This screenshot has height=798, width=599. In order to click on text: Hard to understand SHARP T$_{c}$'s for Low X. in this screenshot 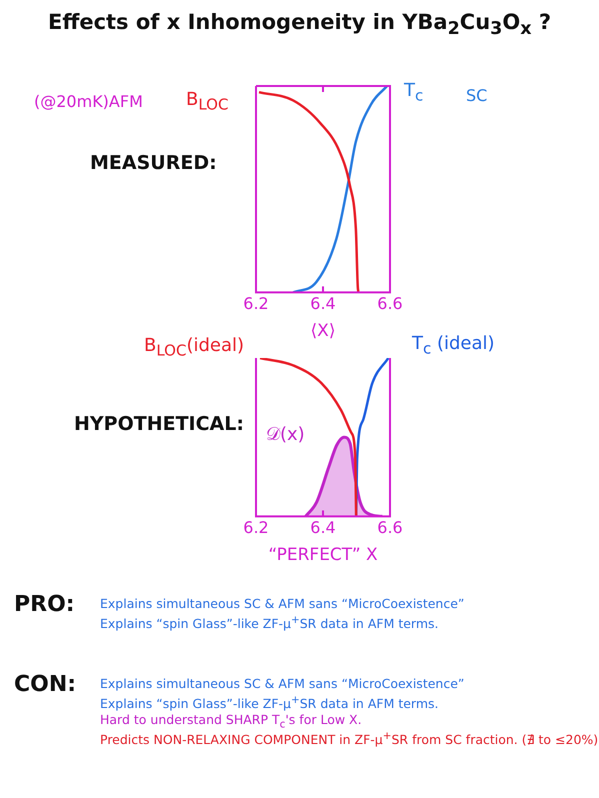, I will do `click(231, 721)`.